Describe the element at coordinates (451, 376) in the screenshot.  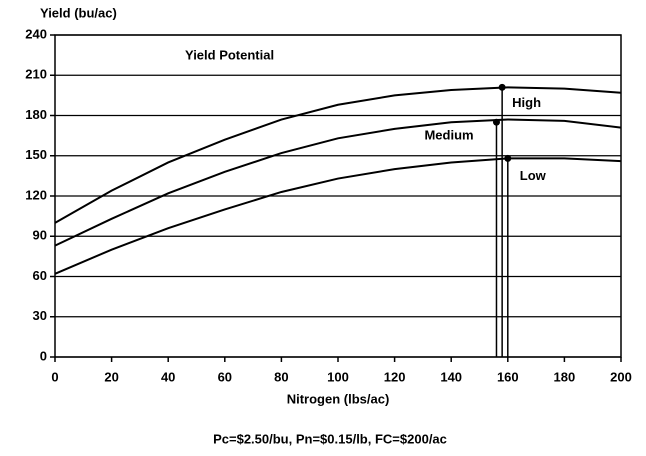
I see `x-tick-label: 140` at that location.